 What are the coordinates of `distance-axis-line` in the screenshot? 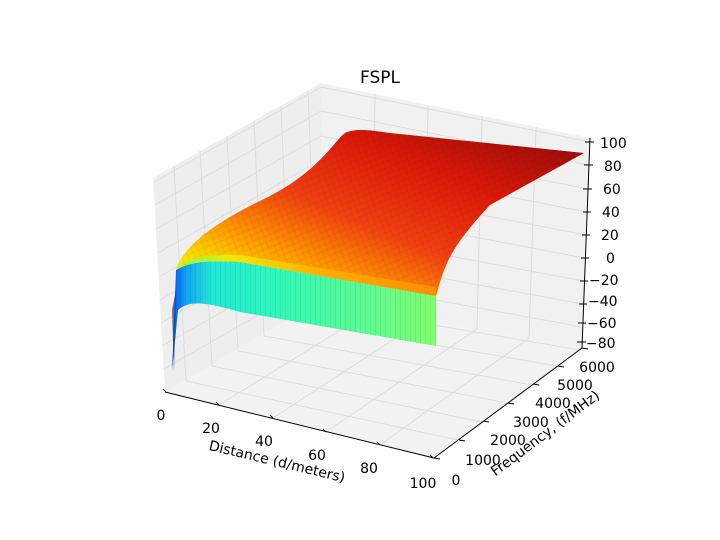 It's located at (299, 425).